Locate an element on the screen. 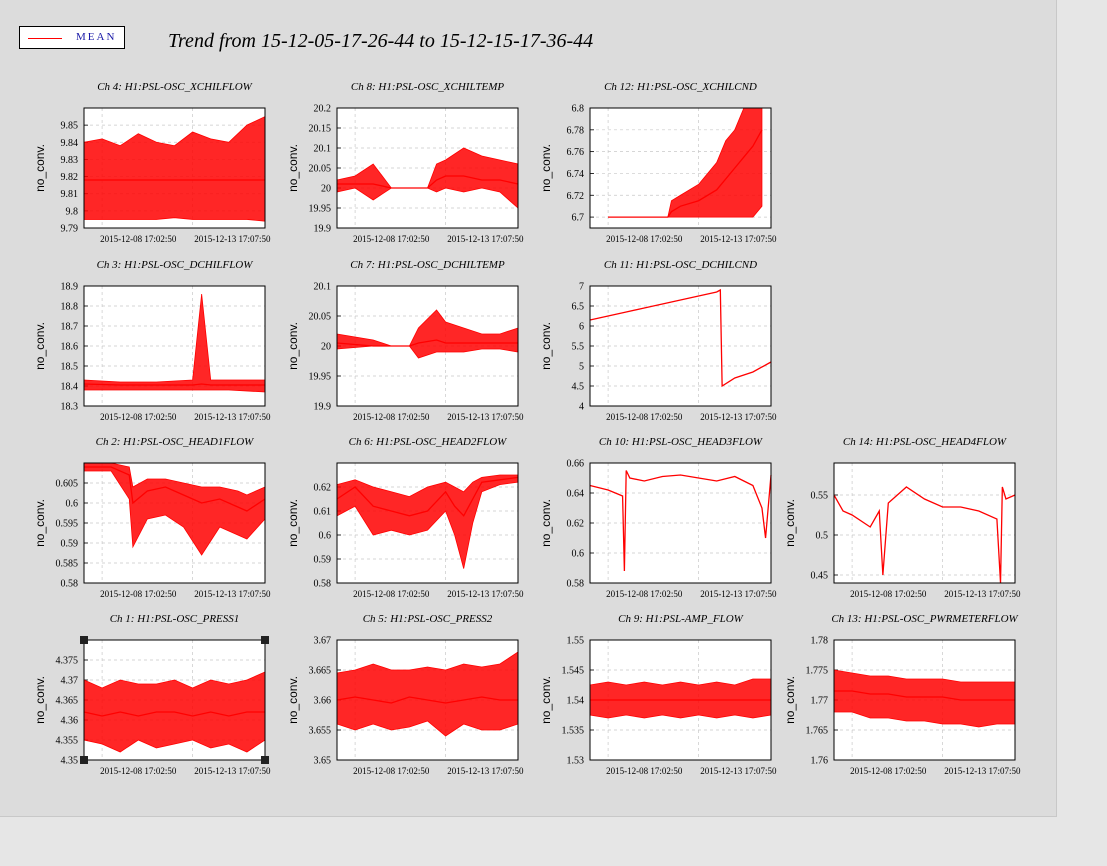 The image size is (1107, 866). plot-area is located at coordinates (924, 523).